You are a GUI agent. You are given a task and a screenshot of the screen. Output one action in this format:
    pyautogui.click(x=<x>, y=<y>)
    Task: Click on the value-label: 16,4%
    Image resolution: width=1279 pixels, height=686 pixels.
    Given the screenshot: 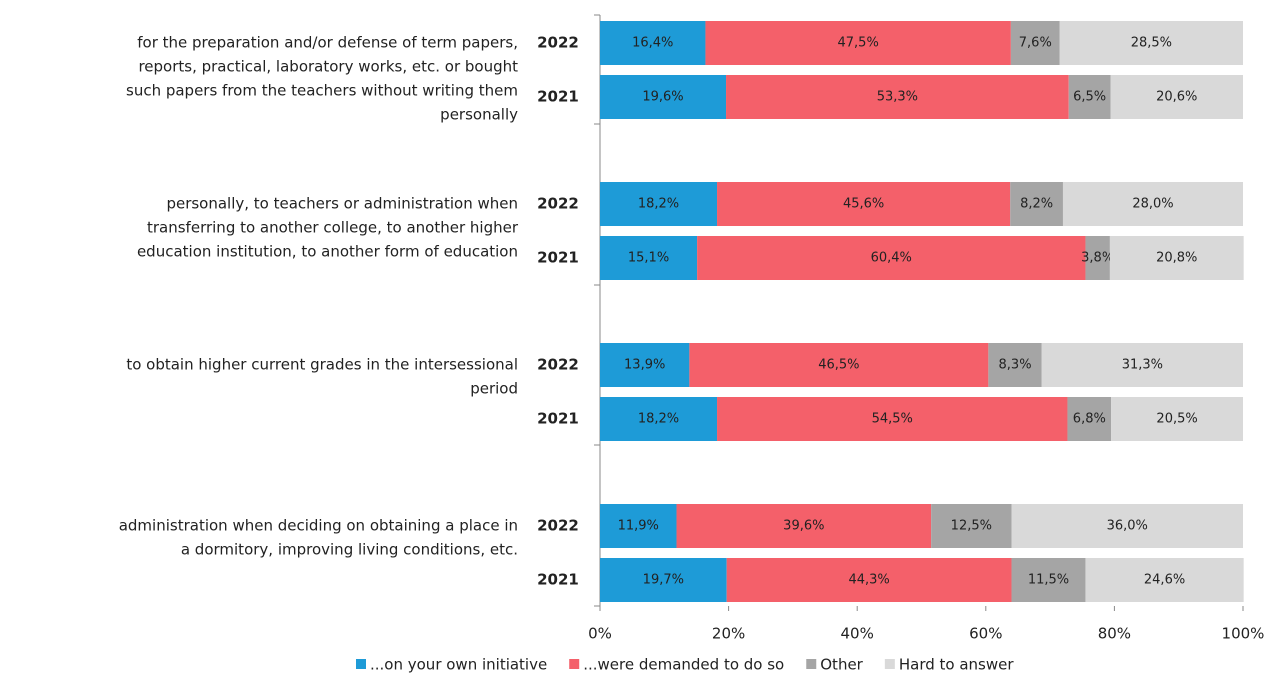 What is the action you would take?
    pyautogui.click(x=652, y=43)
    